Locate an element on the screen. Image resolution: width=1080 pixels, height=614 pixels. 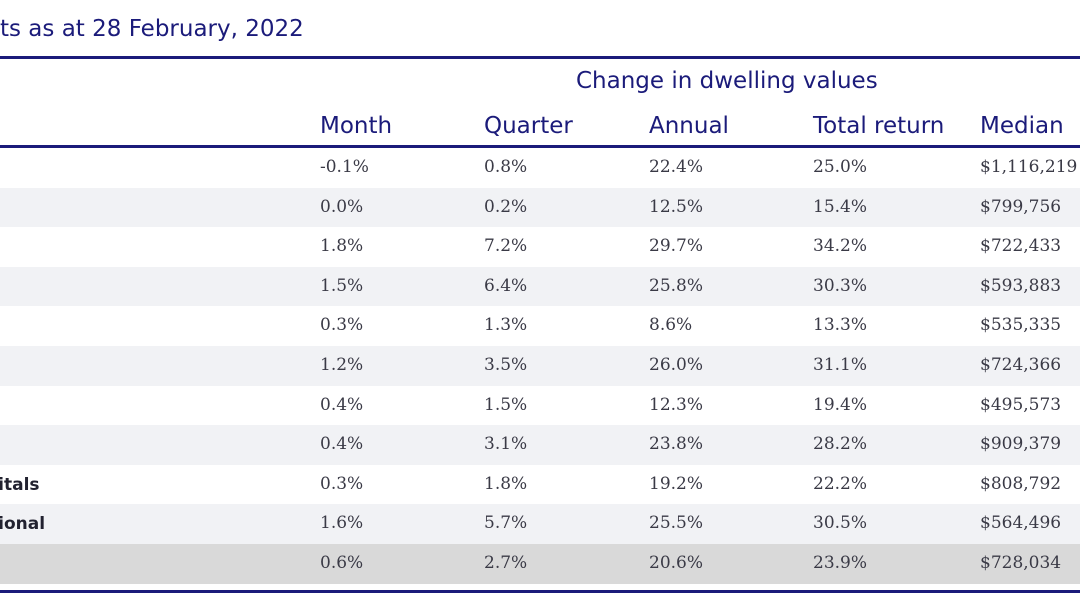
column-header-median: Median is located at coordinates (1022, 126).